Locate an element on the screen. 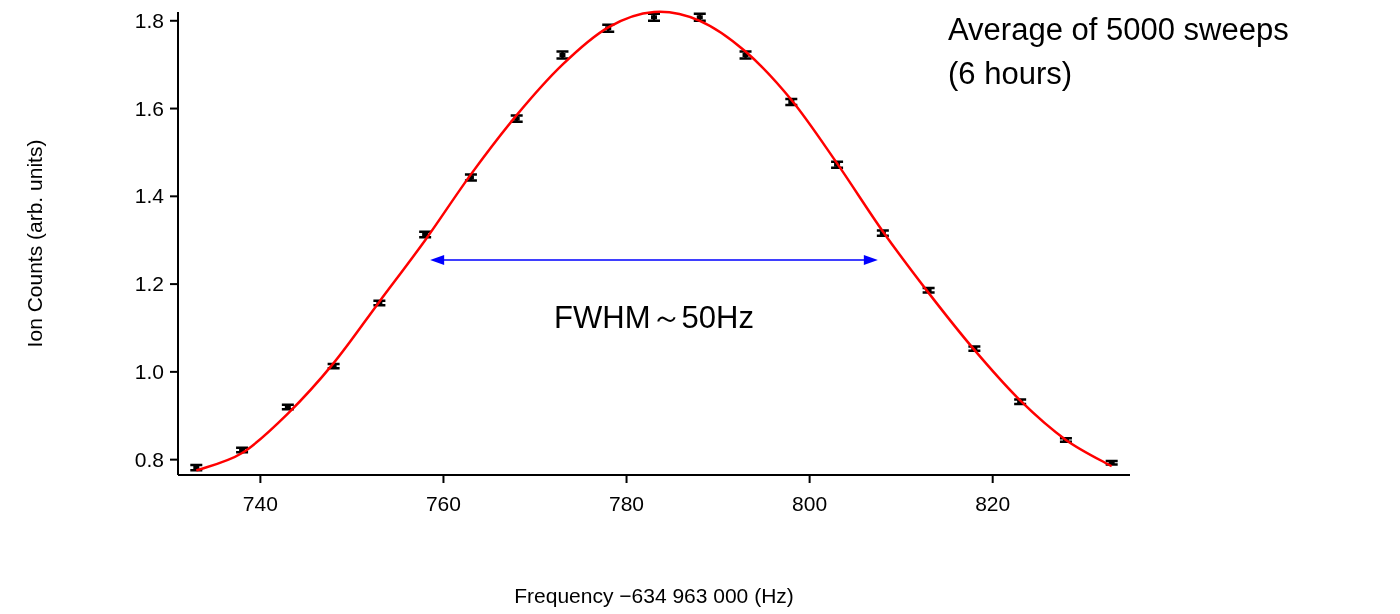 The image size is (1400, 614). x-tick-label: 740 is located at coordinates (260, 503).